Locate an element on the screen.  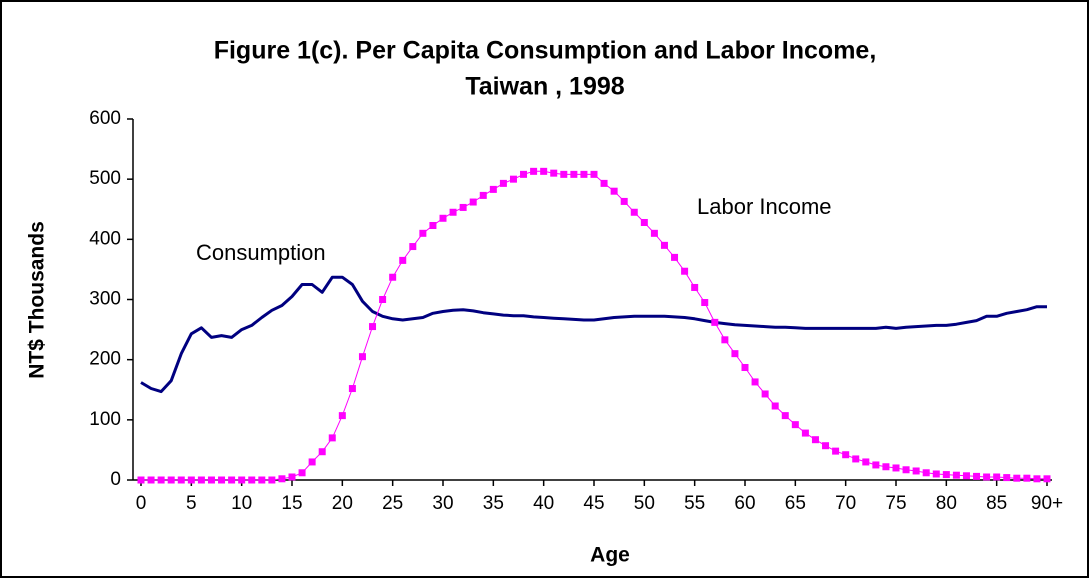
x-tick-label: 35 is located at coordinates (493, 503).